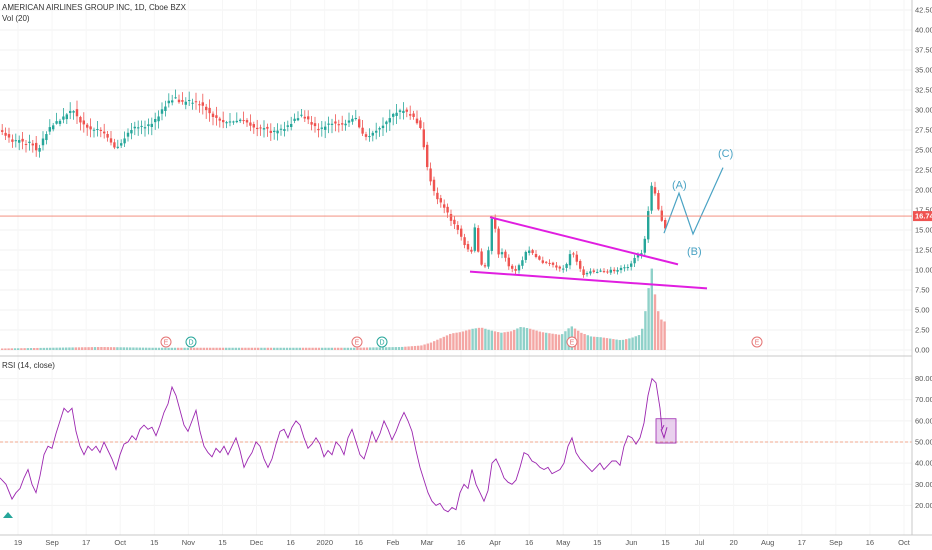  I want to click on event-marker-dividend, so click(191, 342).